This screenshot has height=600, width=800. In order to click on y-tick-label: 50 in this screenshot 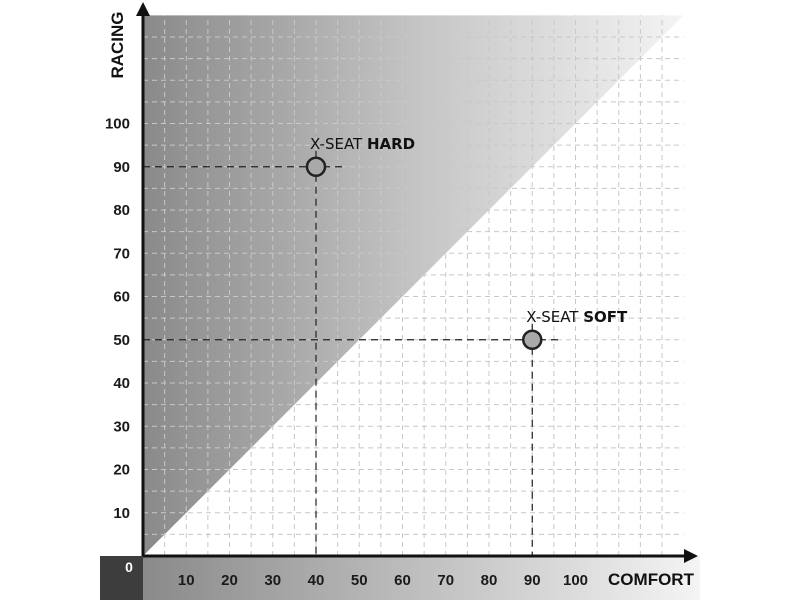, I will do `click(121, 340)`.